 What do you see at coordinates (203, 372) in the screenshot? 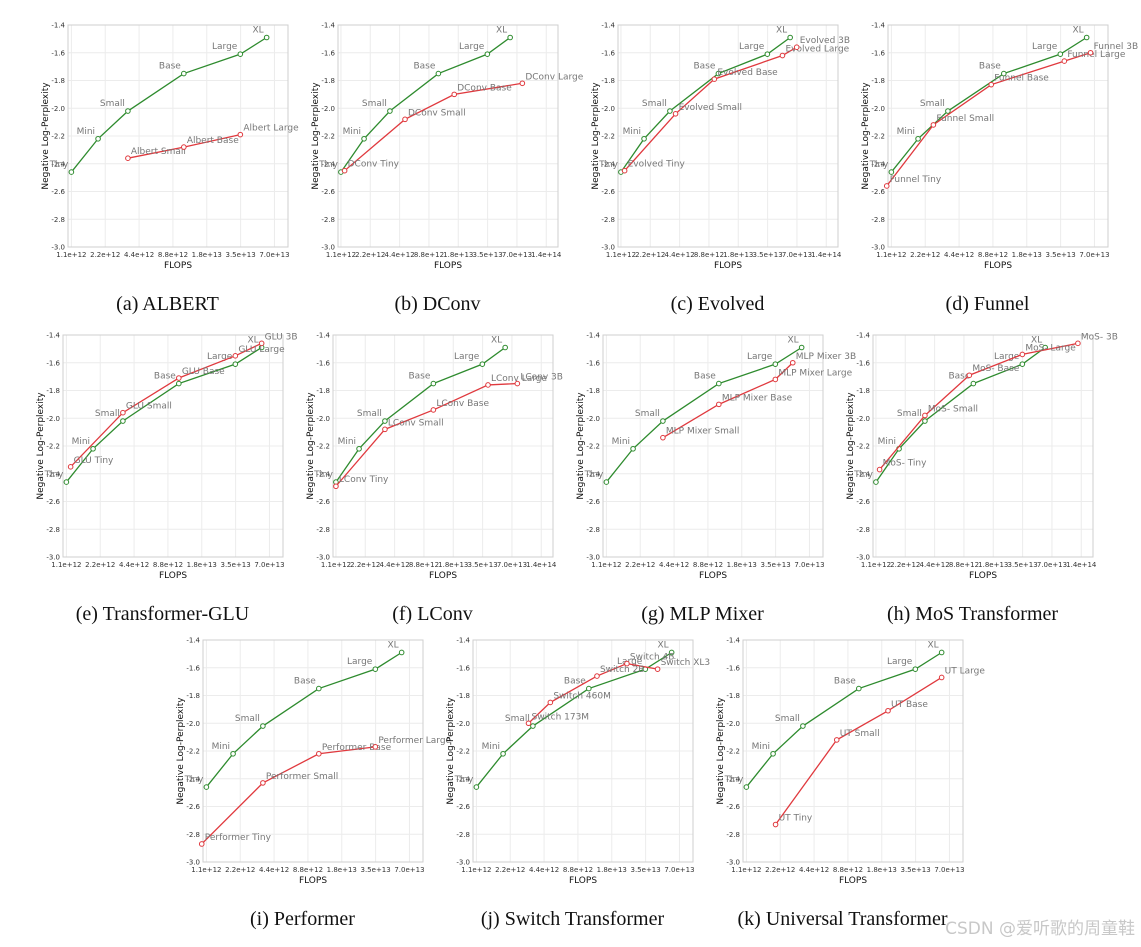
I see `point-label: GLU Base` at bounding box center [203, 372].